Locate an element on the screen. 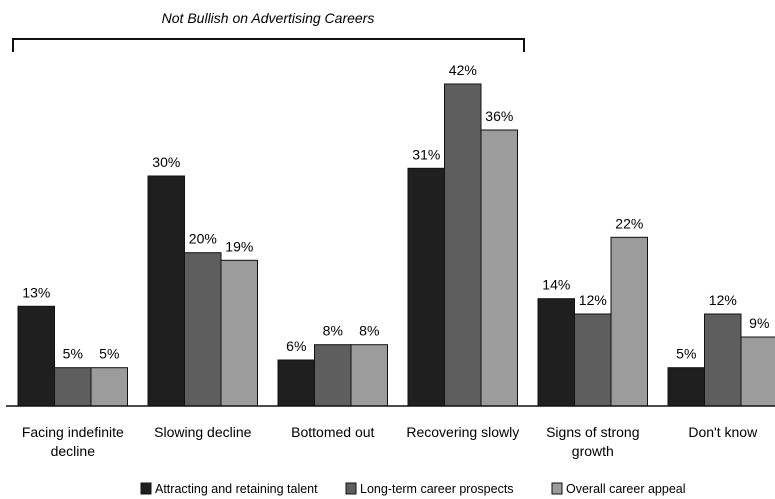 The height and width of the screenshot is (499, 775). category-label-6: Don't know is located at coordinates (723, 432).